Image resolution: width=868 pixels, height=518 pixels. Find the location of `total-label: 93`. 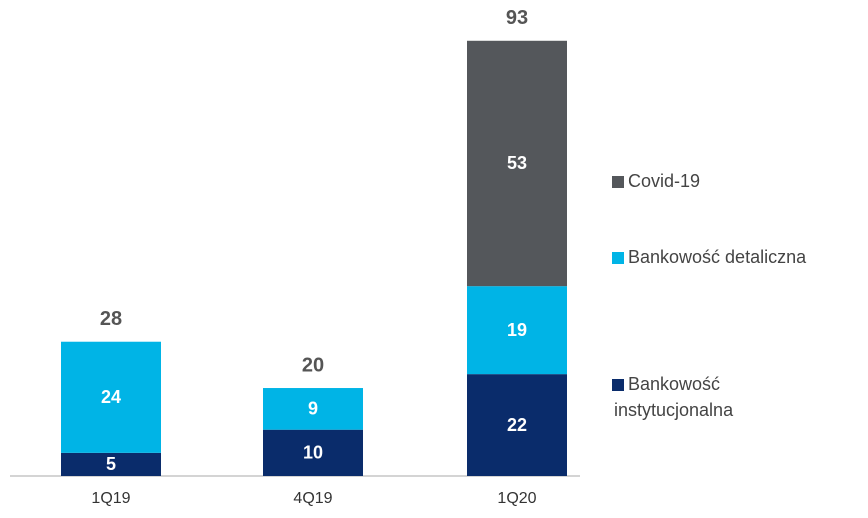

total-label: 93 is located at coordinates (517, 18).